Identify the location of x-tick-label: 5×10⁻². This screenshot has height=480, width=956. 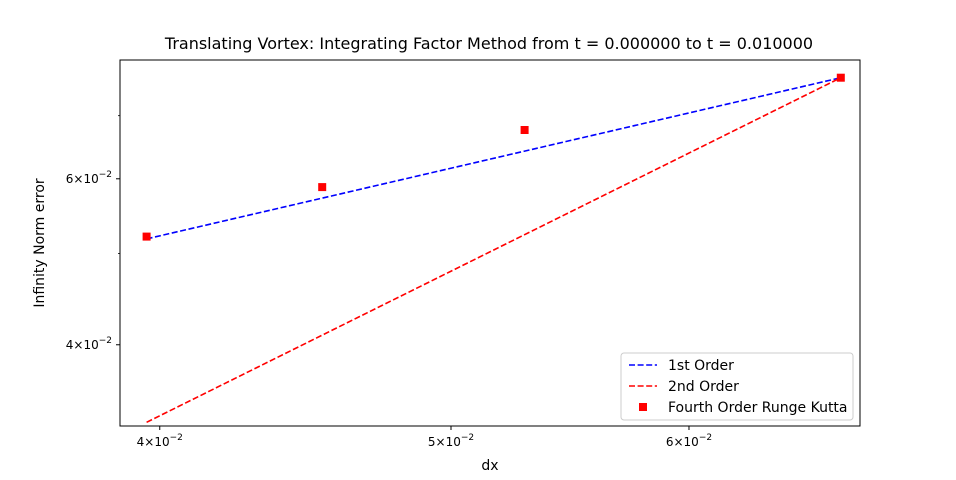
(451, 441).